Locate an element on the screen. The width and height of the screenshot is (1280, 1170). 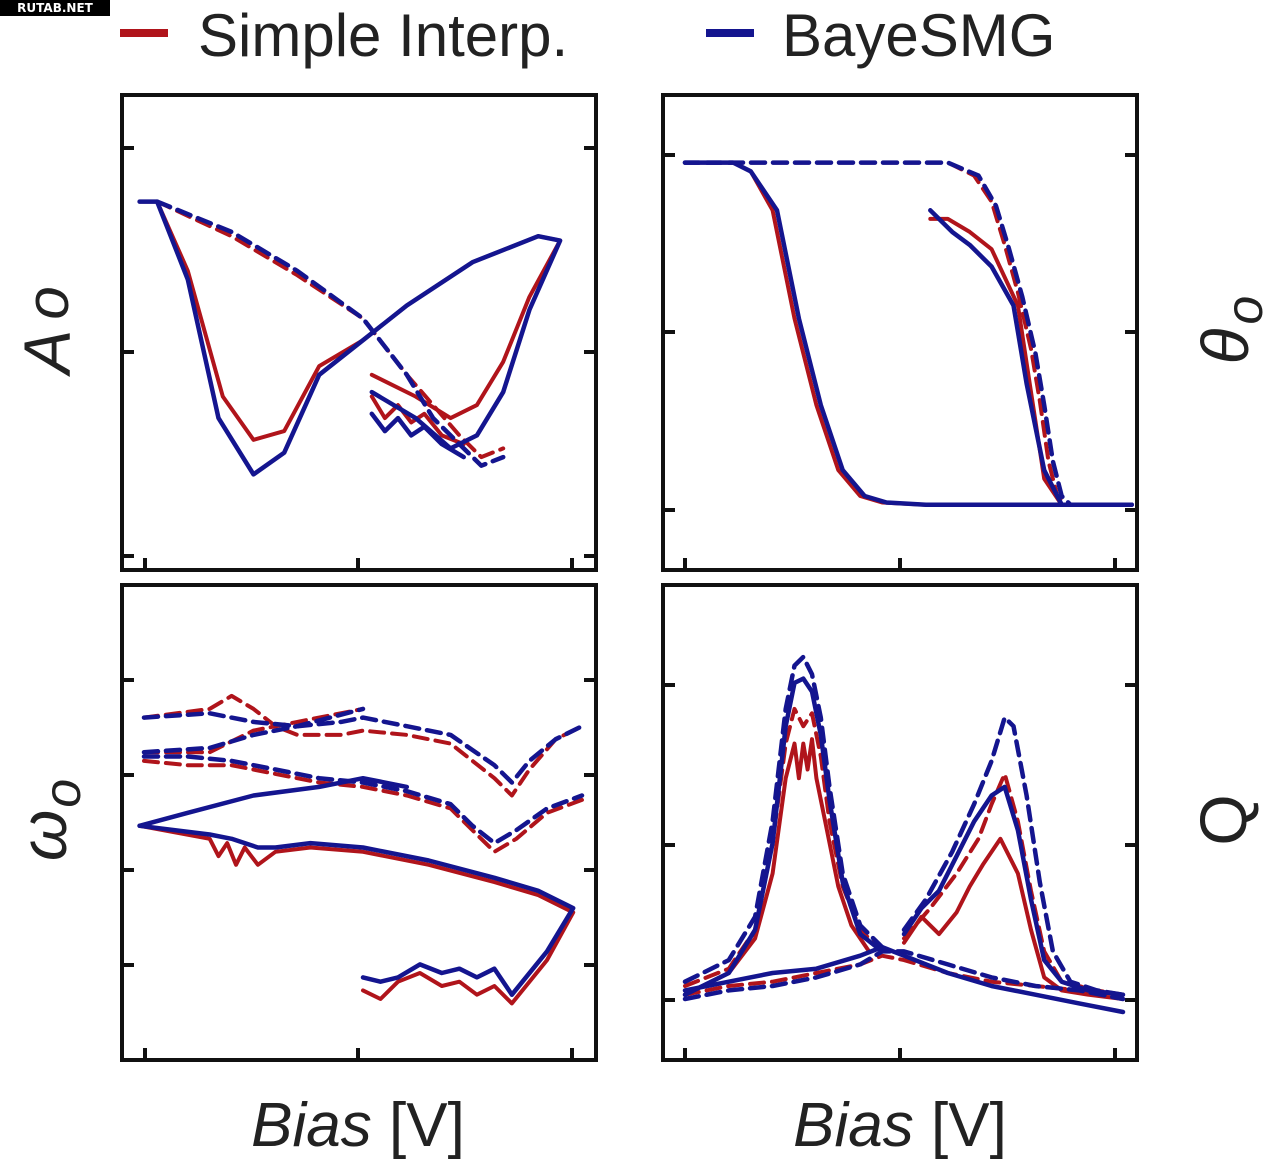
phase-plot-area is located at coordinates (908, 333).